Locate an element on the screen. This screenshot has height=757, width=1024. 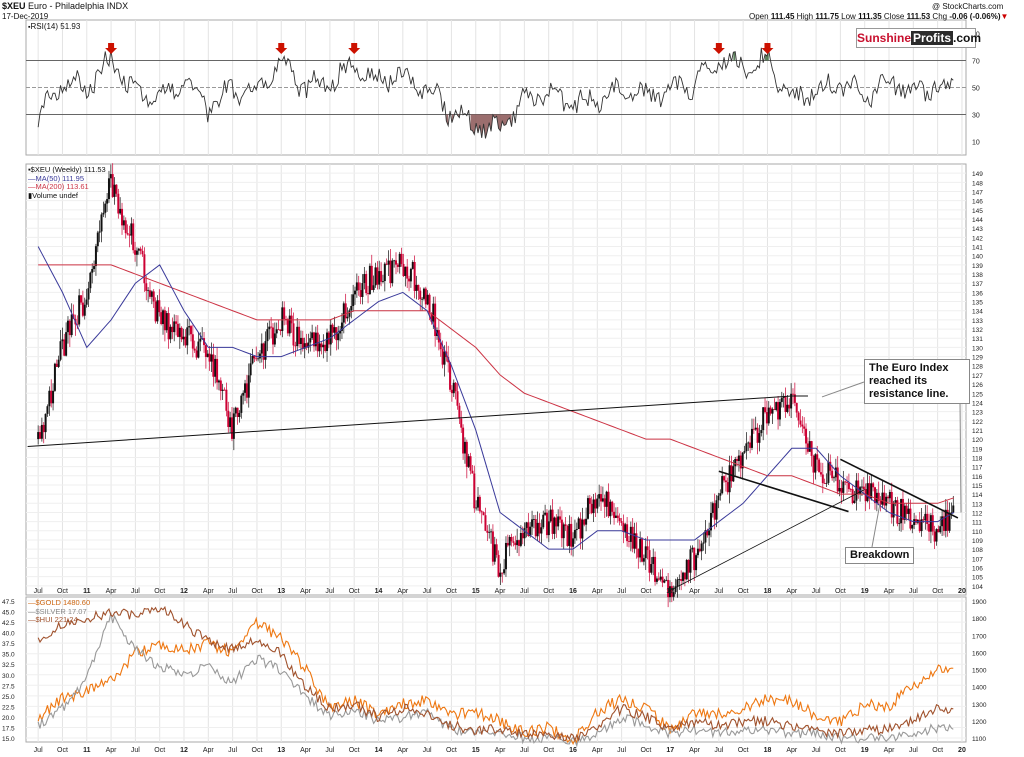
open-label: Open is located at coordinates (759, 16).